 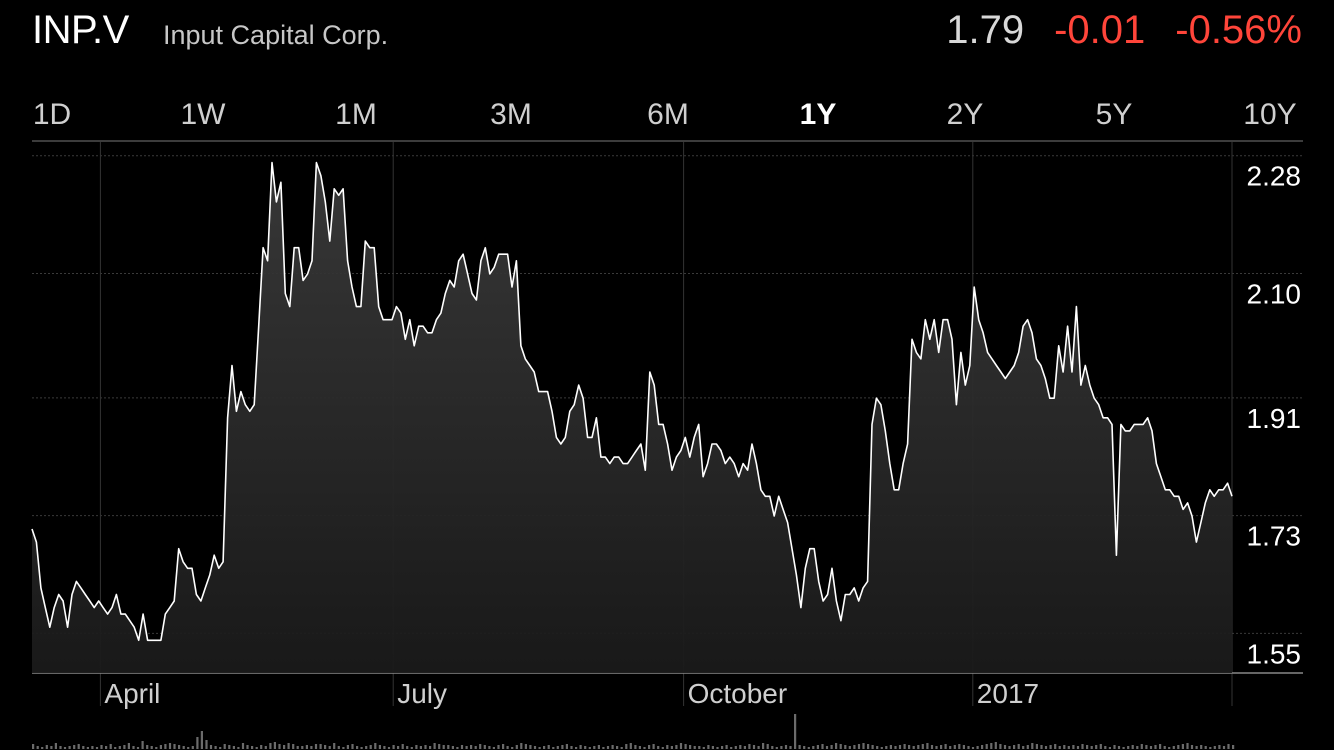 What do you see at coordinates (965, 114) in the screenshot?
I see `range-tab-2y: 2Y` at bounding box center [965, 114].